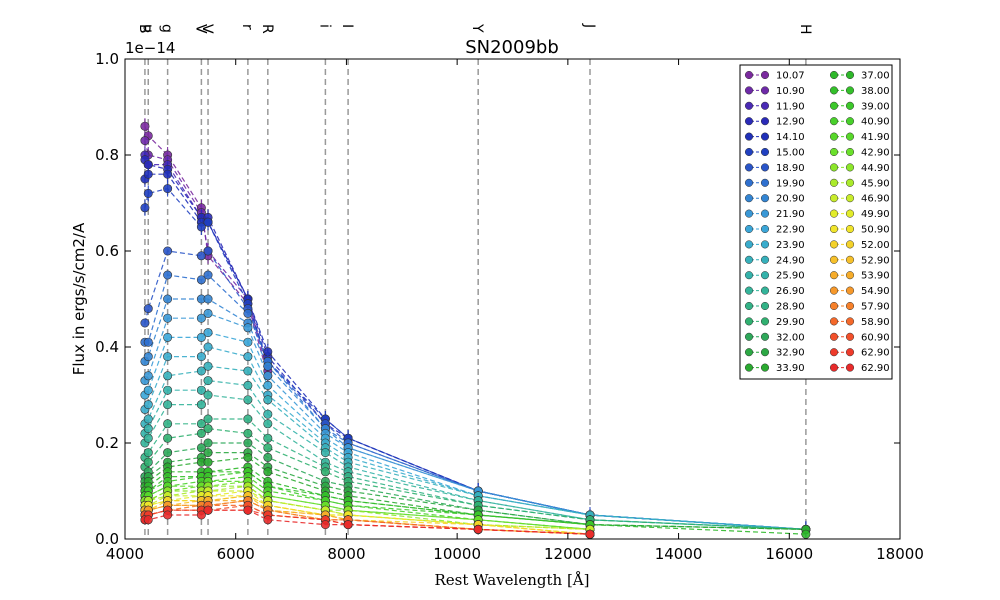 The width and height of the screenshot is (1000, 600). Describe the element at coordinates (875, 153) in the screenshot. I see `legend-label: 42.90` at that location.